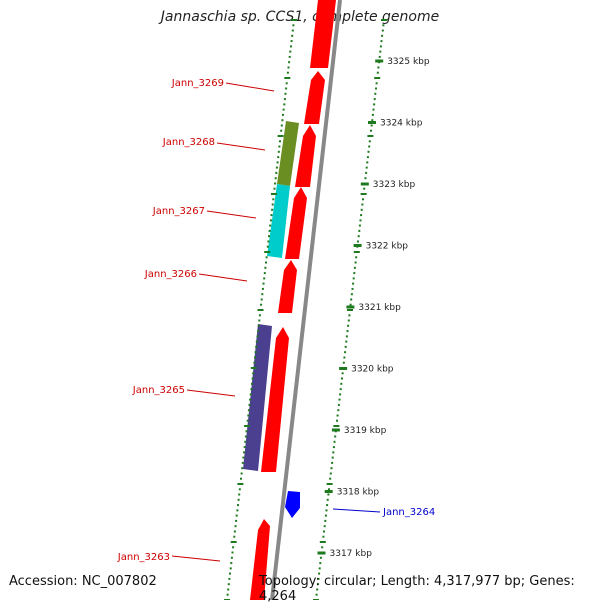 The height and width of the screenshot is (604, 600). Describe the element at coordinates (408, 62) in the screenshot. I see `scale-tick-label: 3325 kbp` at that location.